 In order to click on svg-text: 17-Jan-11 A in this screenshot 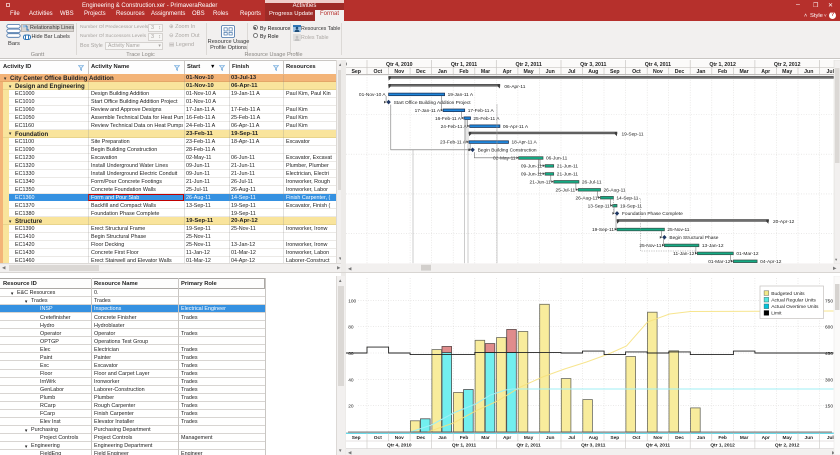, I will do `click(427, 111)`.